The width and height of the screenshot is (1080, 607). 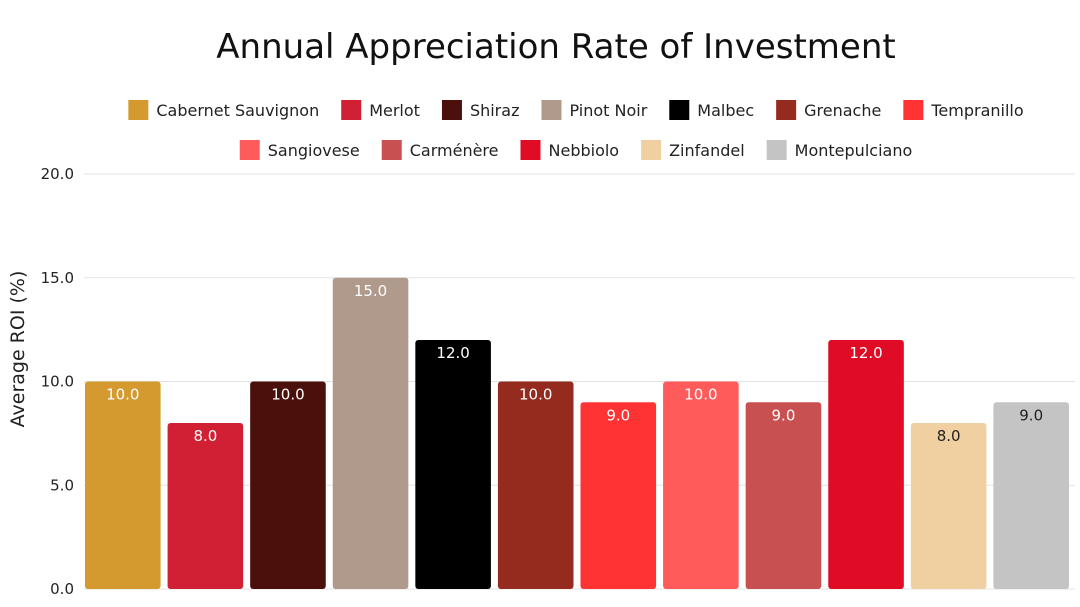 I want to click on legend-label-zinfandel: Zinfandel, so click(x=707, y=150).